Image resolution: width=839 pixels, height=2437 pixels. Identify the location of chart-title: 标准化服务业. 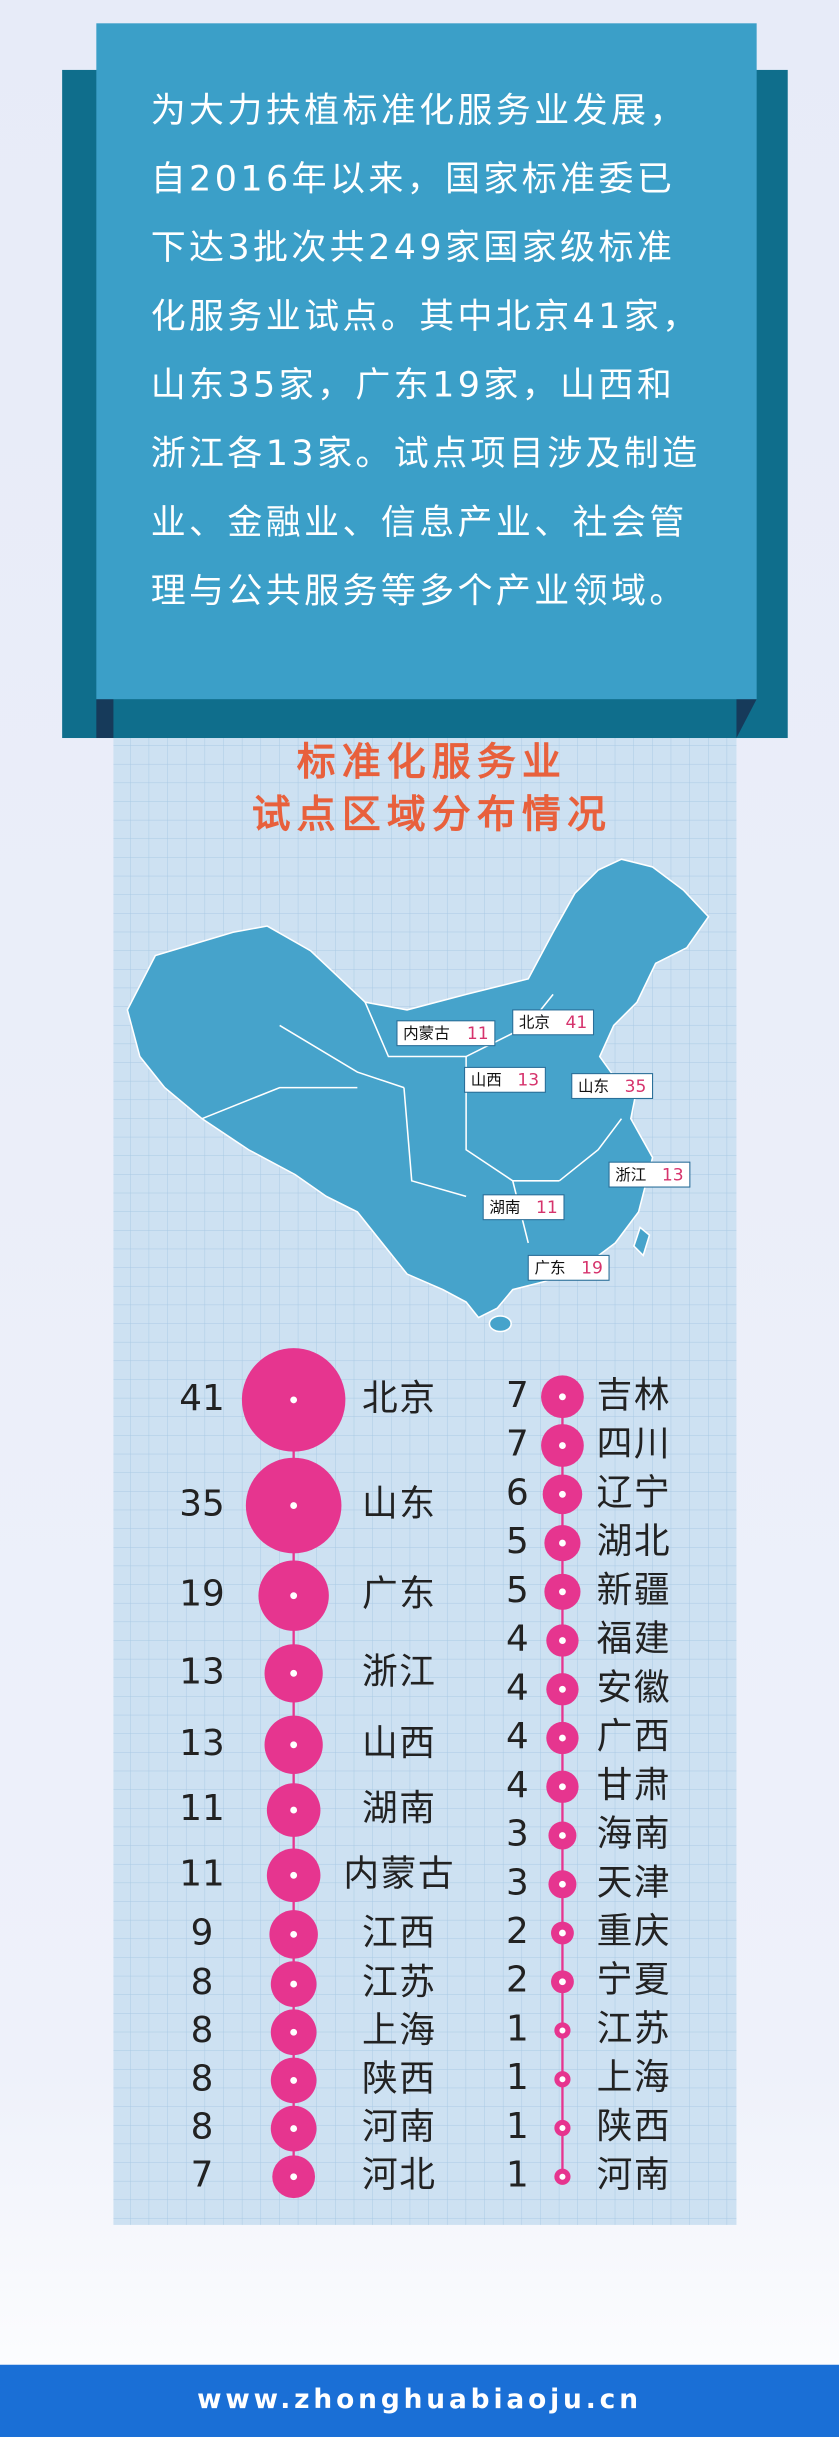
(432, 762).